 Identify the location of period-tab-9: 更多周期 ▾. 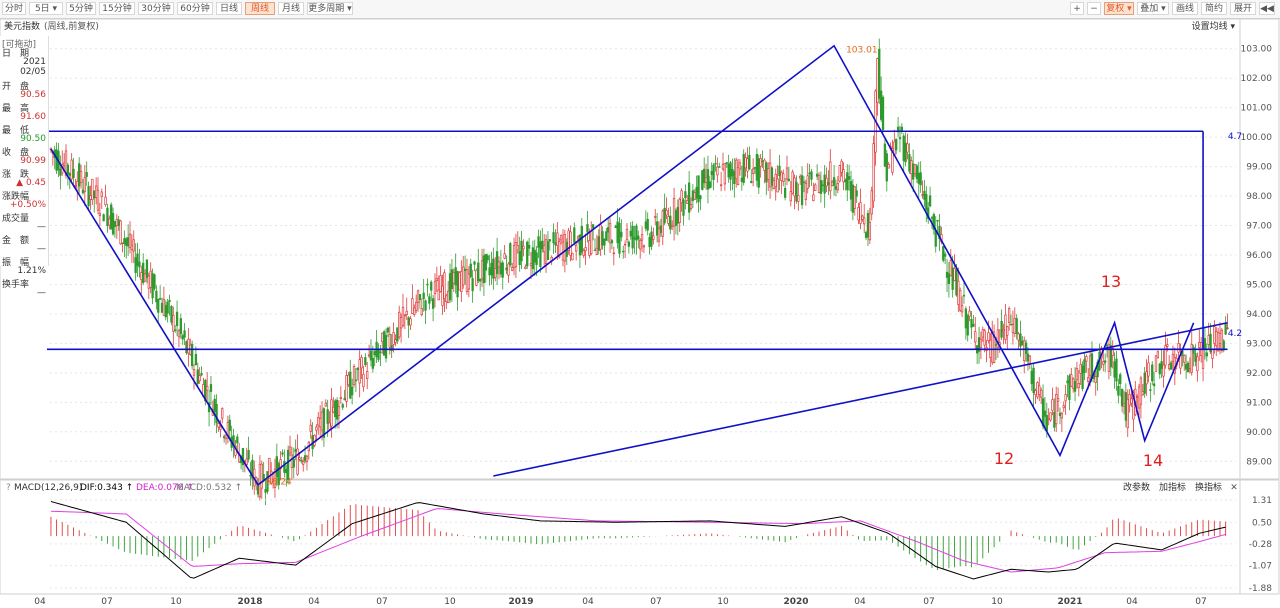
(330, 8).